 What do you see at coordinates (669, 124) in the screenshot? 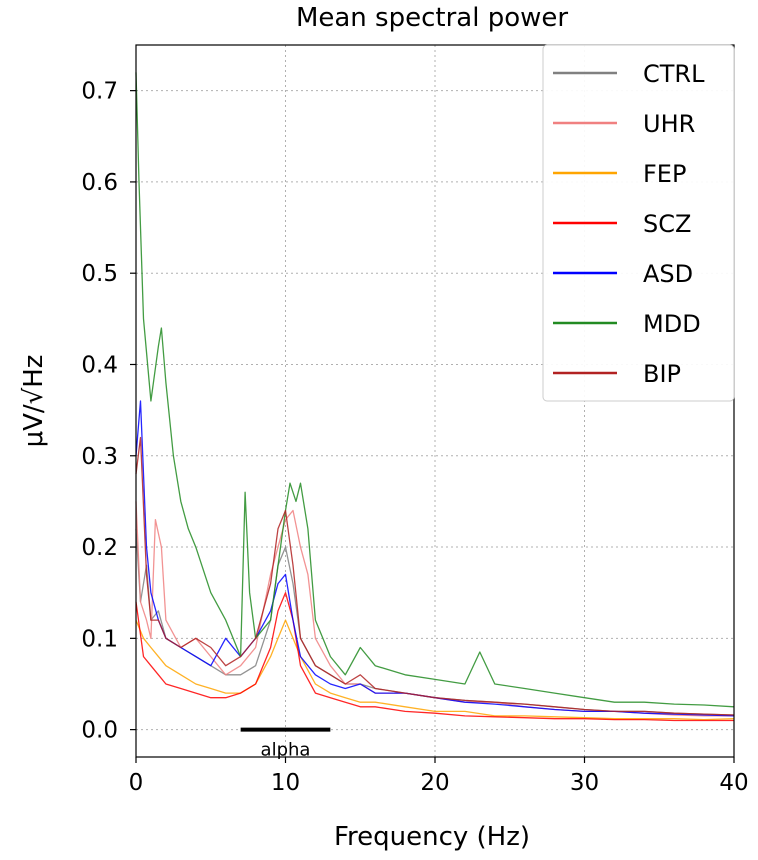
I see `legend-label-uhr: UHR` at bounding box center [669, 124].